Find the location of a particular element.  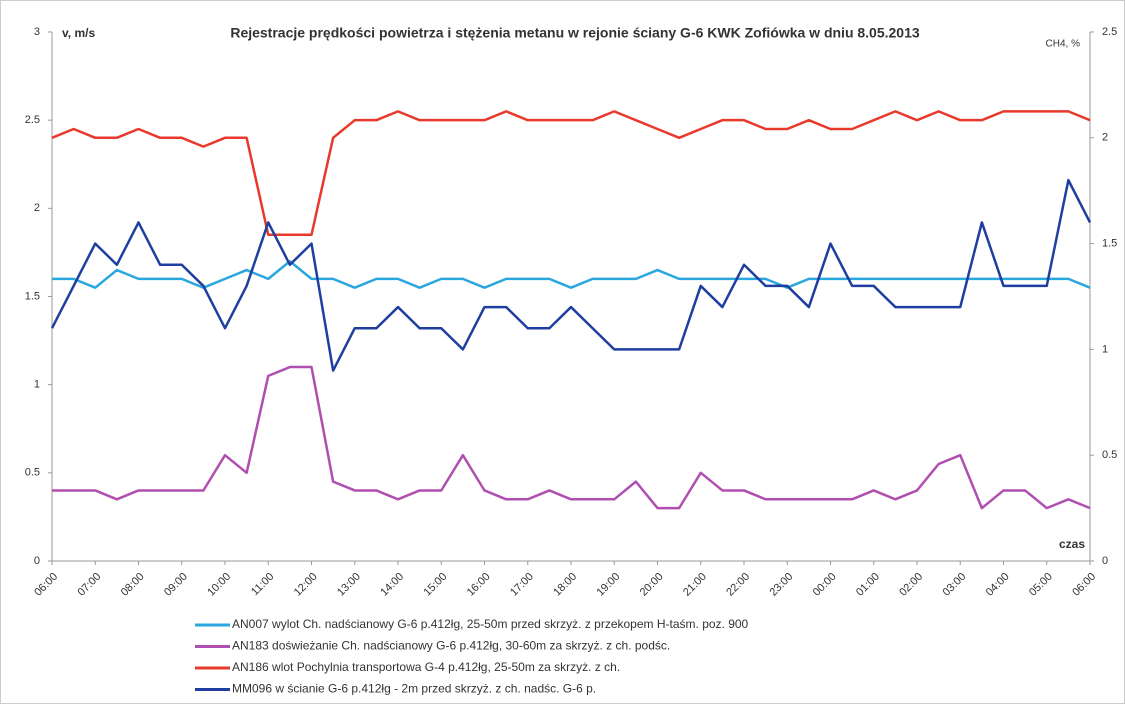

x-axis-label: czas is located at coordinates (1072, 544).